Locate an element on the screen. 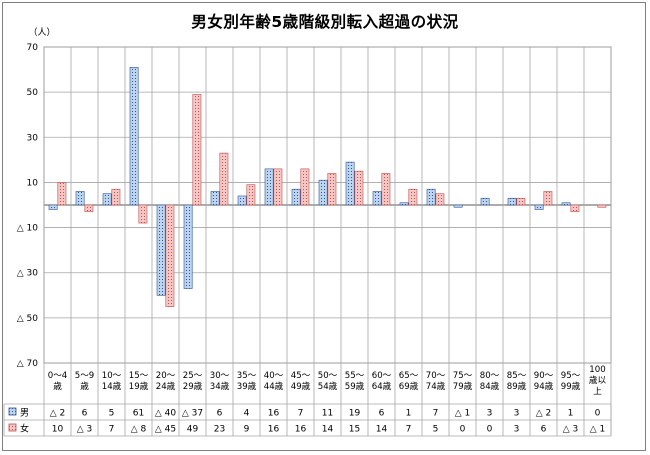 The width and height of the screenshot is (650, 455). x-tick-label: 45～ 49歳 is located at coordinates (301, 381).